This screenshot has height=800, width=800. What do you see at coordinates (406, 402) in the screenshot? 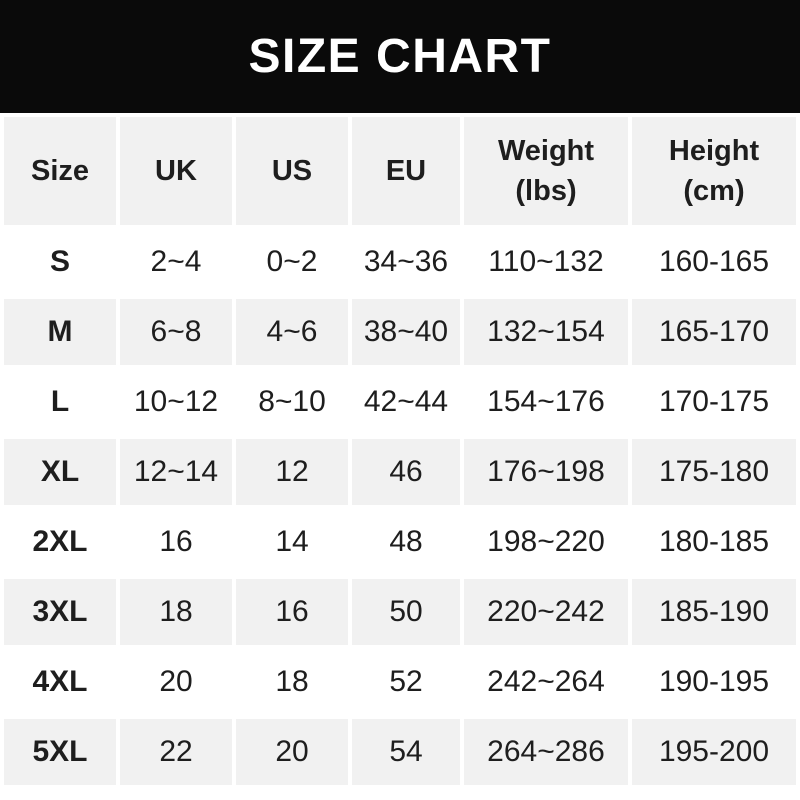
I see `eu-cell: 42~44` at bounding box center [406, 402].